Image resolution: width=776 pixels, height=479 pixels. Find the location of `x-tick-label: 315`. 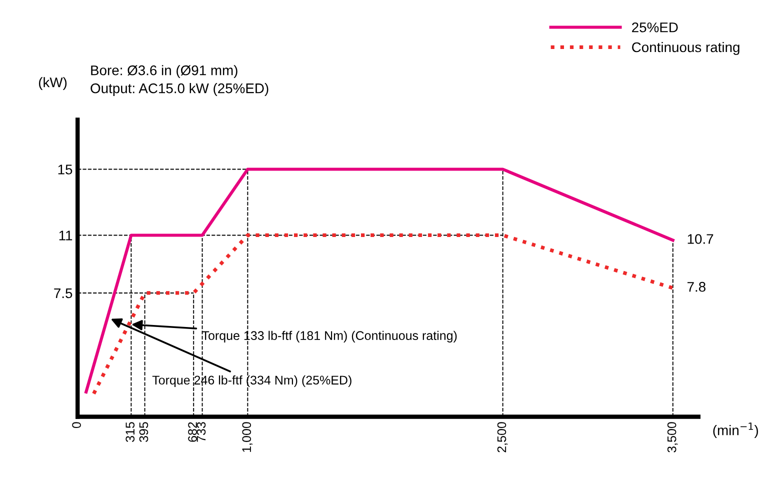

x-tick-label: 315 is located at coordinates (130, 432).